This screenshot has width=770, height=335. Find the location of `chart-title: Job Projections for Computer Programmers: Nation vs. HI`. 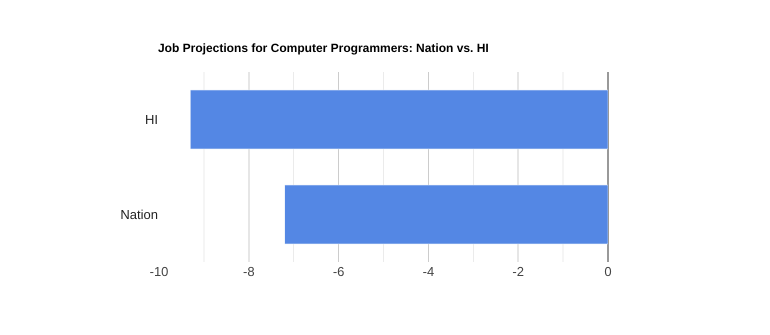

chart-title: Job Projections for Computer Programmers: Nation vs. HI is located at coordinates (323, 48).